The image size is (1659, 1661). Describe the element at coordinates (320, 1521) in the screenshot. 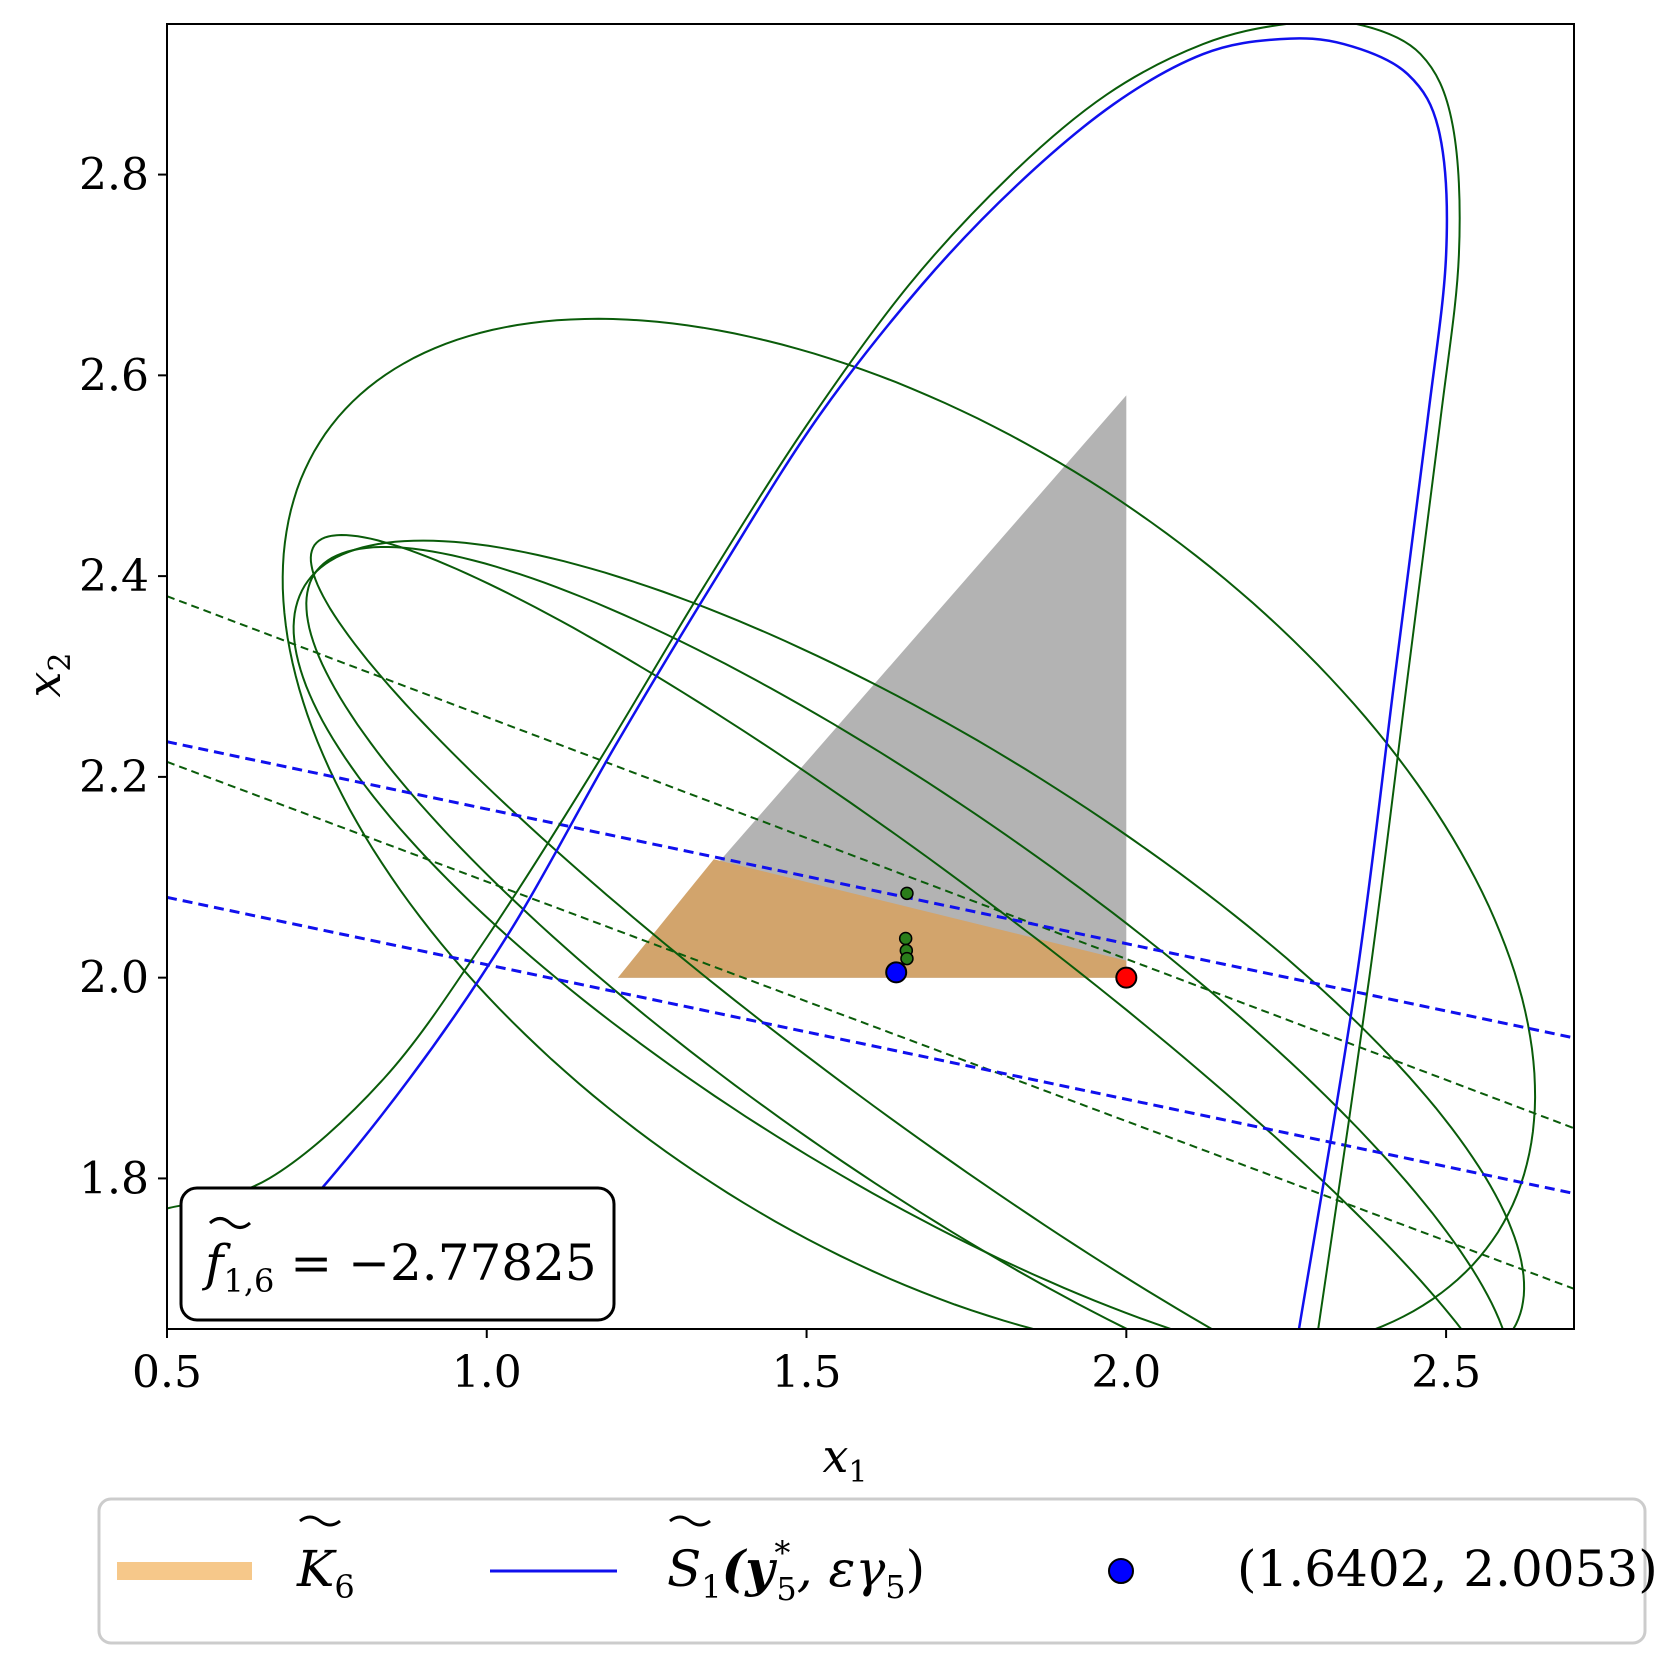

I see `legend-tilde-k` at that location.